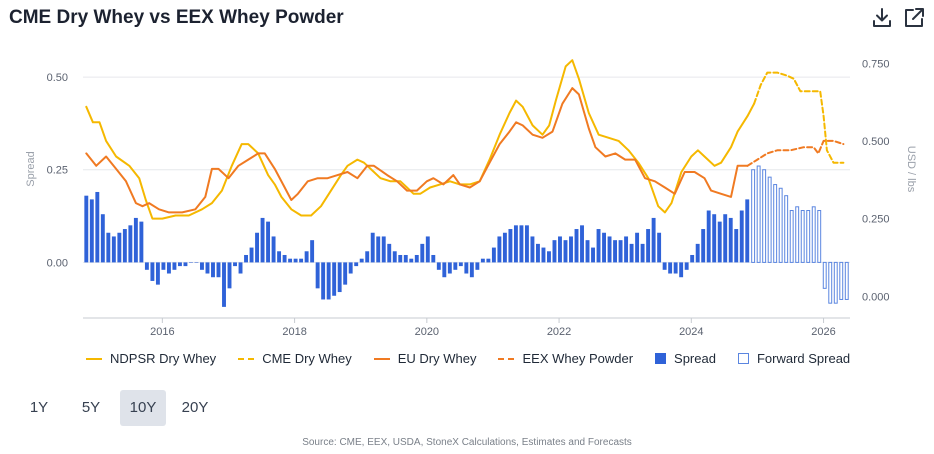  Describe the element at coordinates (162, 332) in the screenshot. I see `x-tick-label: 2016` at that location.